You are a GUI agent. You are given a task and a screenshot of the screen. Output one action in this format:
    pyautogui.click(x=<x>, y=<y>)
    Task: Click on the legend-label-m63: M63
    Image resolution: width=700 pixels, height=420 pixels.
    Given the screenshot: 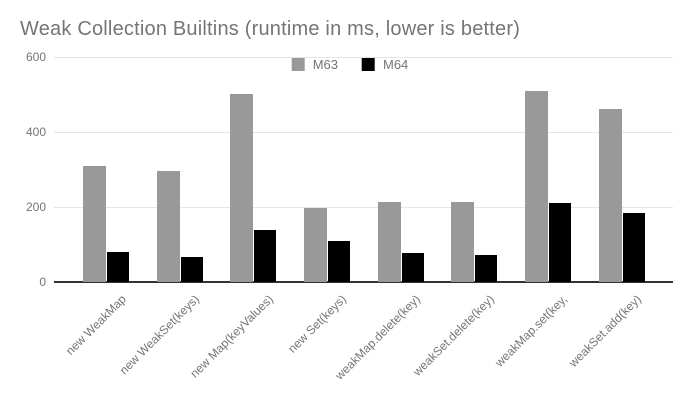 What is the action you would take?
    pyautogui.click(x=325, y=64)
    